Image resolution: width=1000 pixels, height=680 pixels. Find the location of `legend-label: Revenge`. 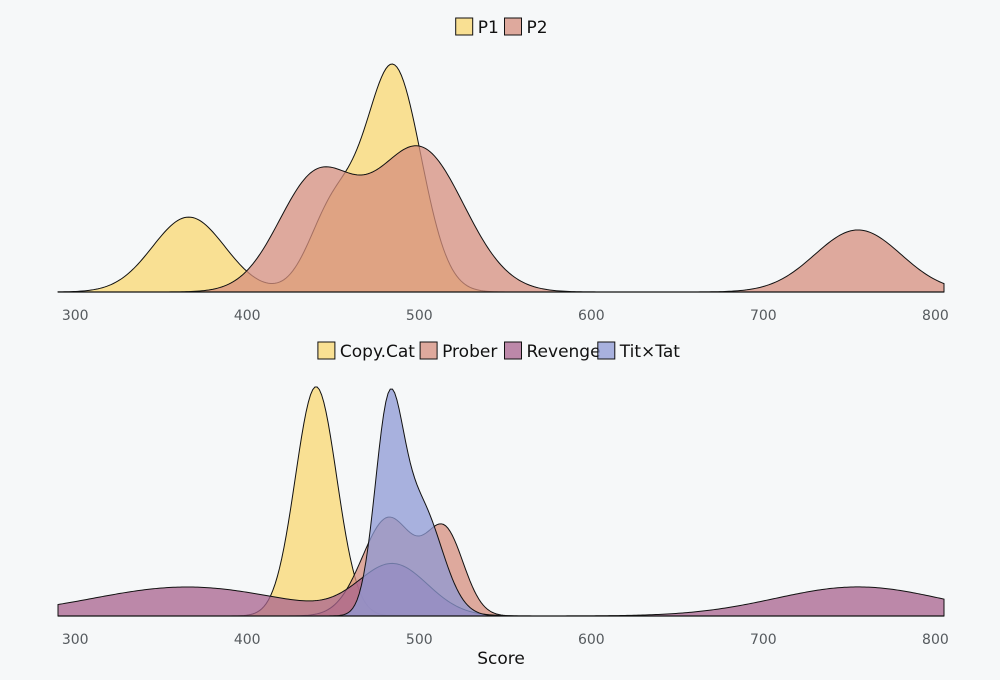

legend-label: Revenge is located at coordinates (564, 352).